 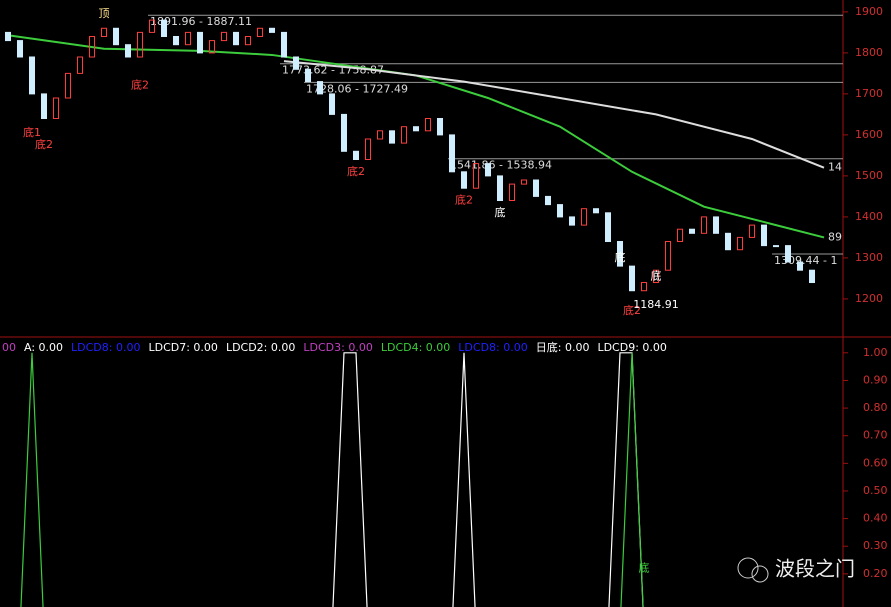 I want to click on y-tick-label: 0.60, so click(x=875, y=462).